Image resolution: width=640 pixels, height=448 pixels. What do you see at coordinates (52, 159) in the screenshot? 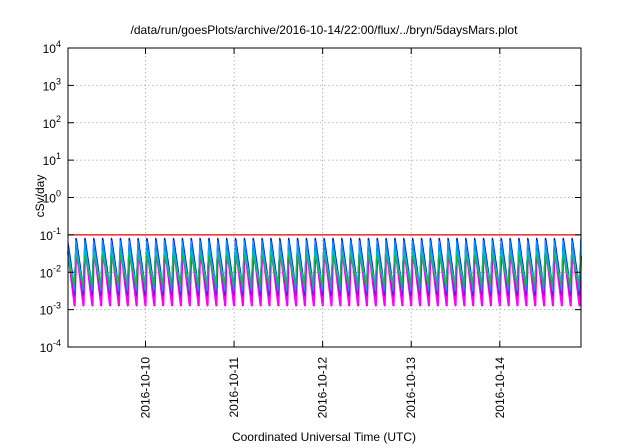
I see `y-tick-label: 10¹` at bounding box center [52, 159].